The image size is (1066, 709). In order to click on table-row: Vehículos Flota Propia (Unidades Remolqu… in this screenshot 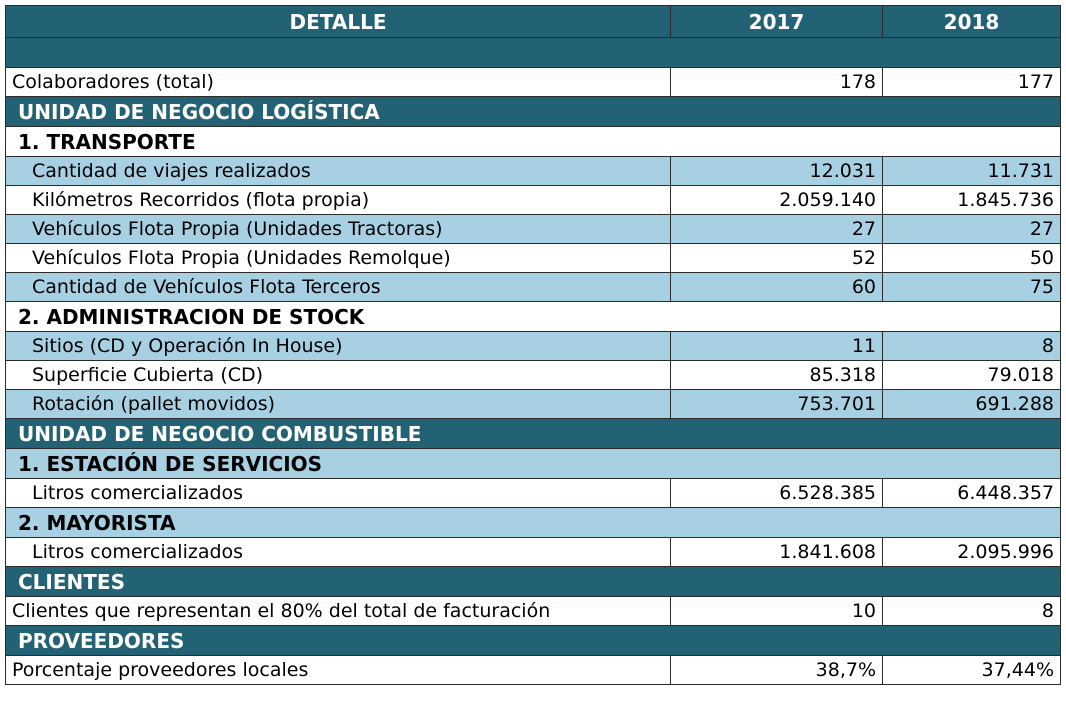, I will do `click(533, 258)`.